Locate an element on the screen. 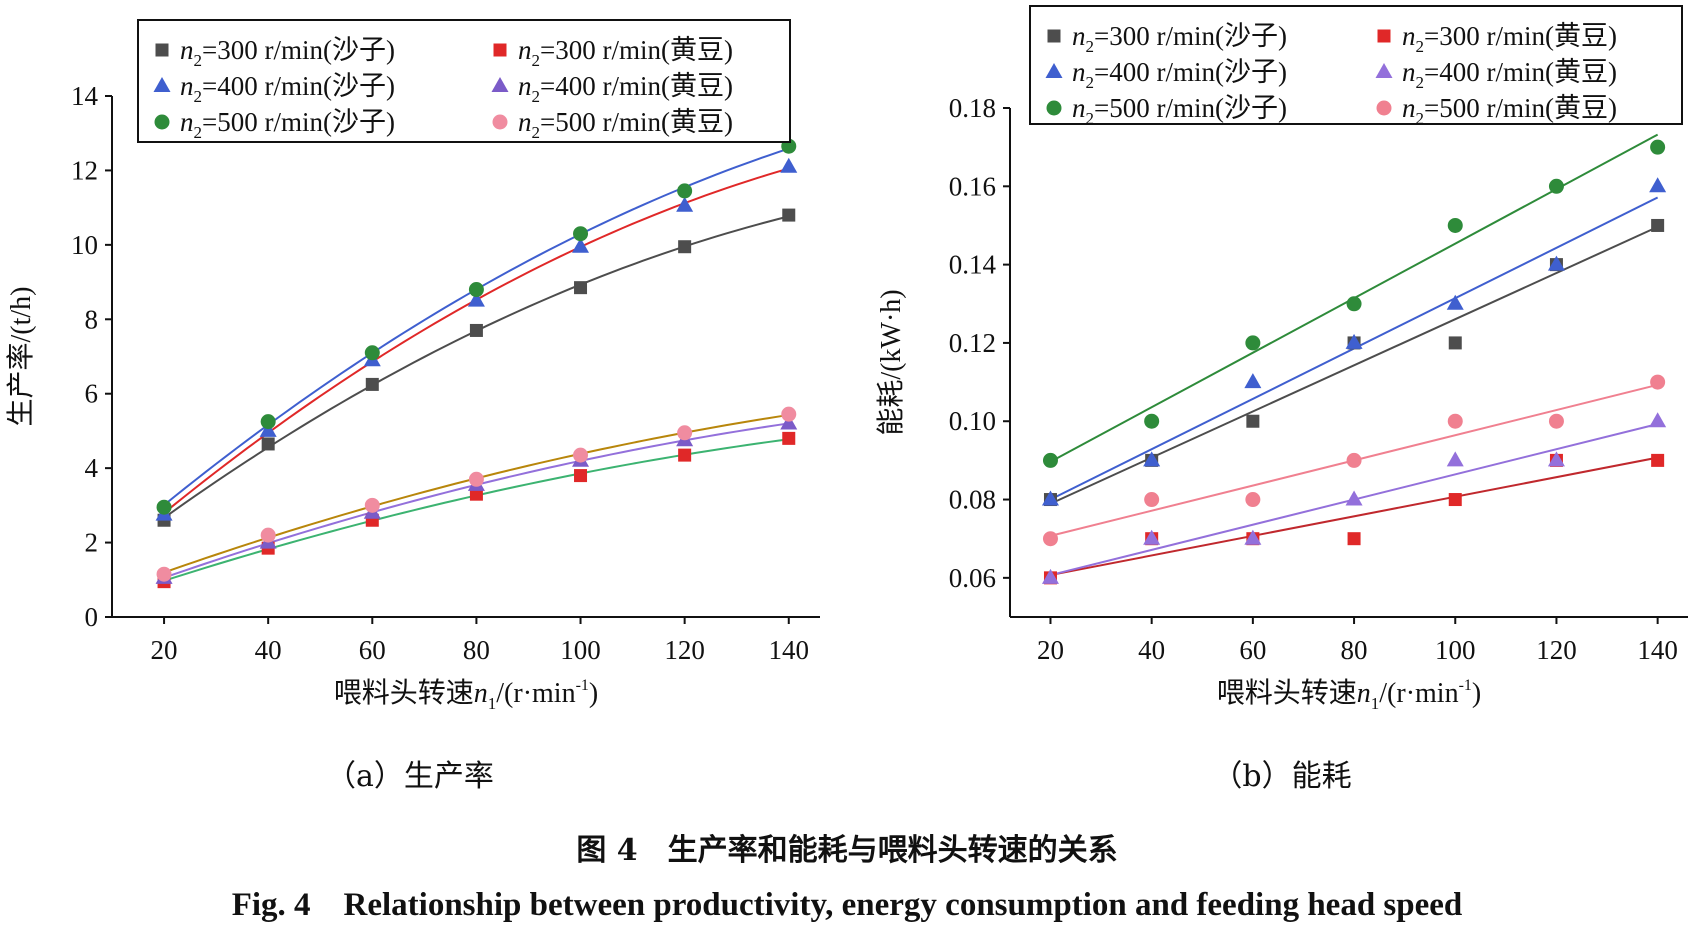 The image size is (1694, 930). chart-subtitle: （b）能耗 is located at coordinates (1281, 776).